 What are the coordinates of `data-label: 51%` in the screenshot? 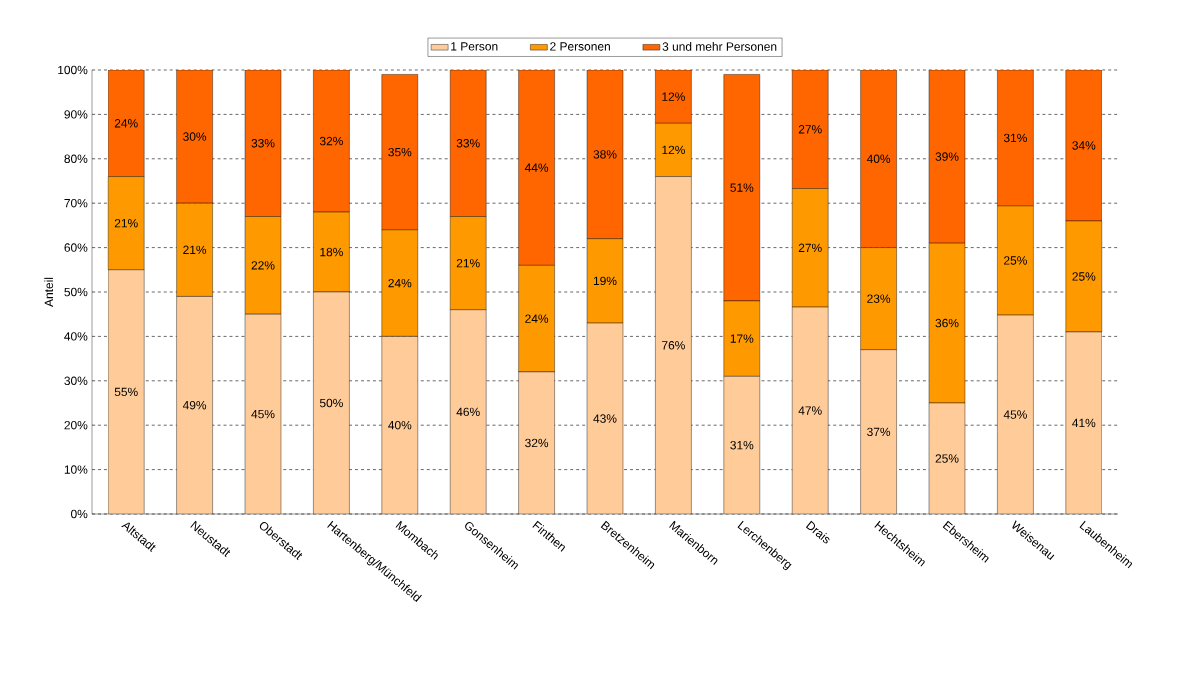 It's located at (742, 187).